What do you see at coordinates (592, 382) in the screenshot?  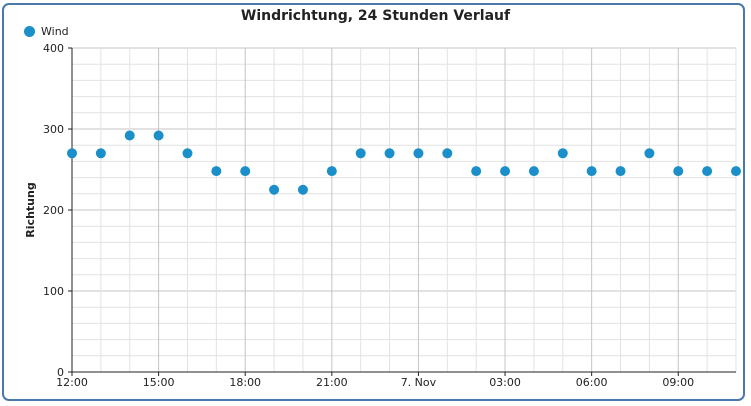 I see `x-tick-label: 06:00` at bounding box center [592, 382].